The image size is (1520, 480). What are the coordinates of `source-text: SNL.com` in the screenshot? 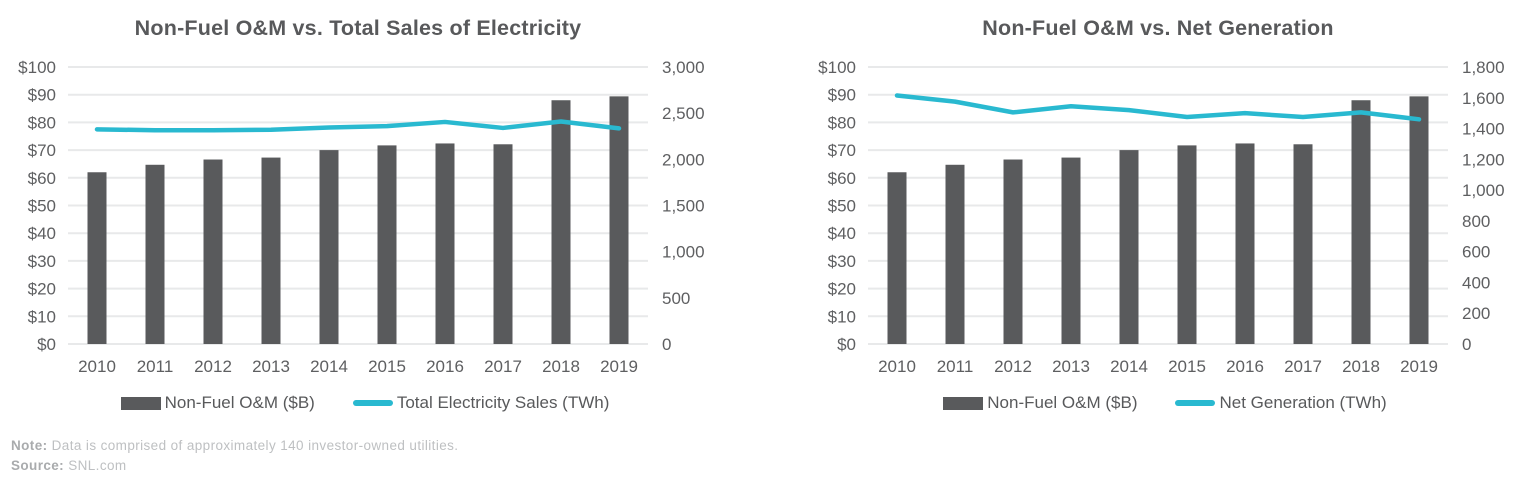 It's located at (97, 465).